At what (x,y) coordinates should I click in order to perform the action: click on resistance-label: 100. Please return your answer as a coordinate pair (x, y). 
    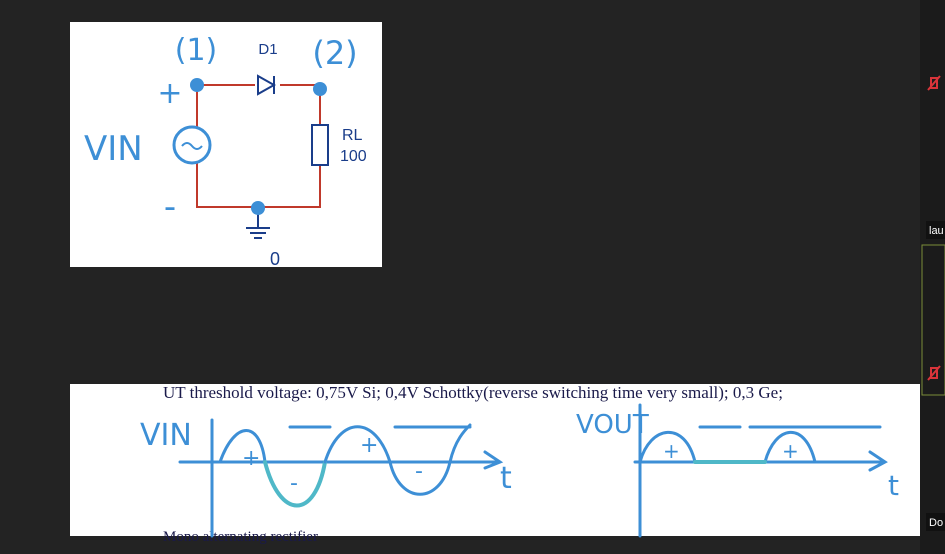
    Looking at the image, I should click on (353, 156).